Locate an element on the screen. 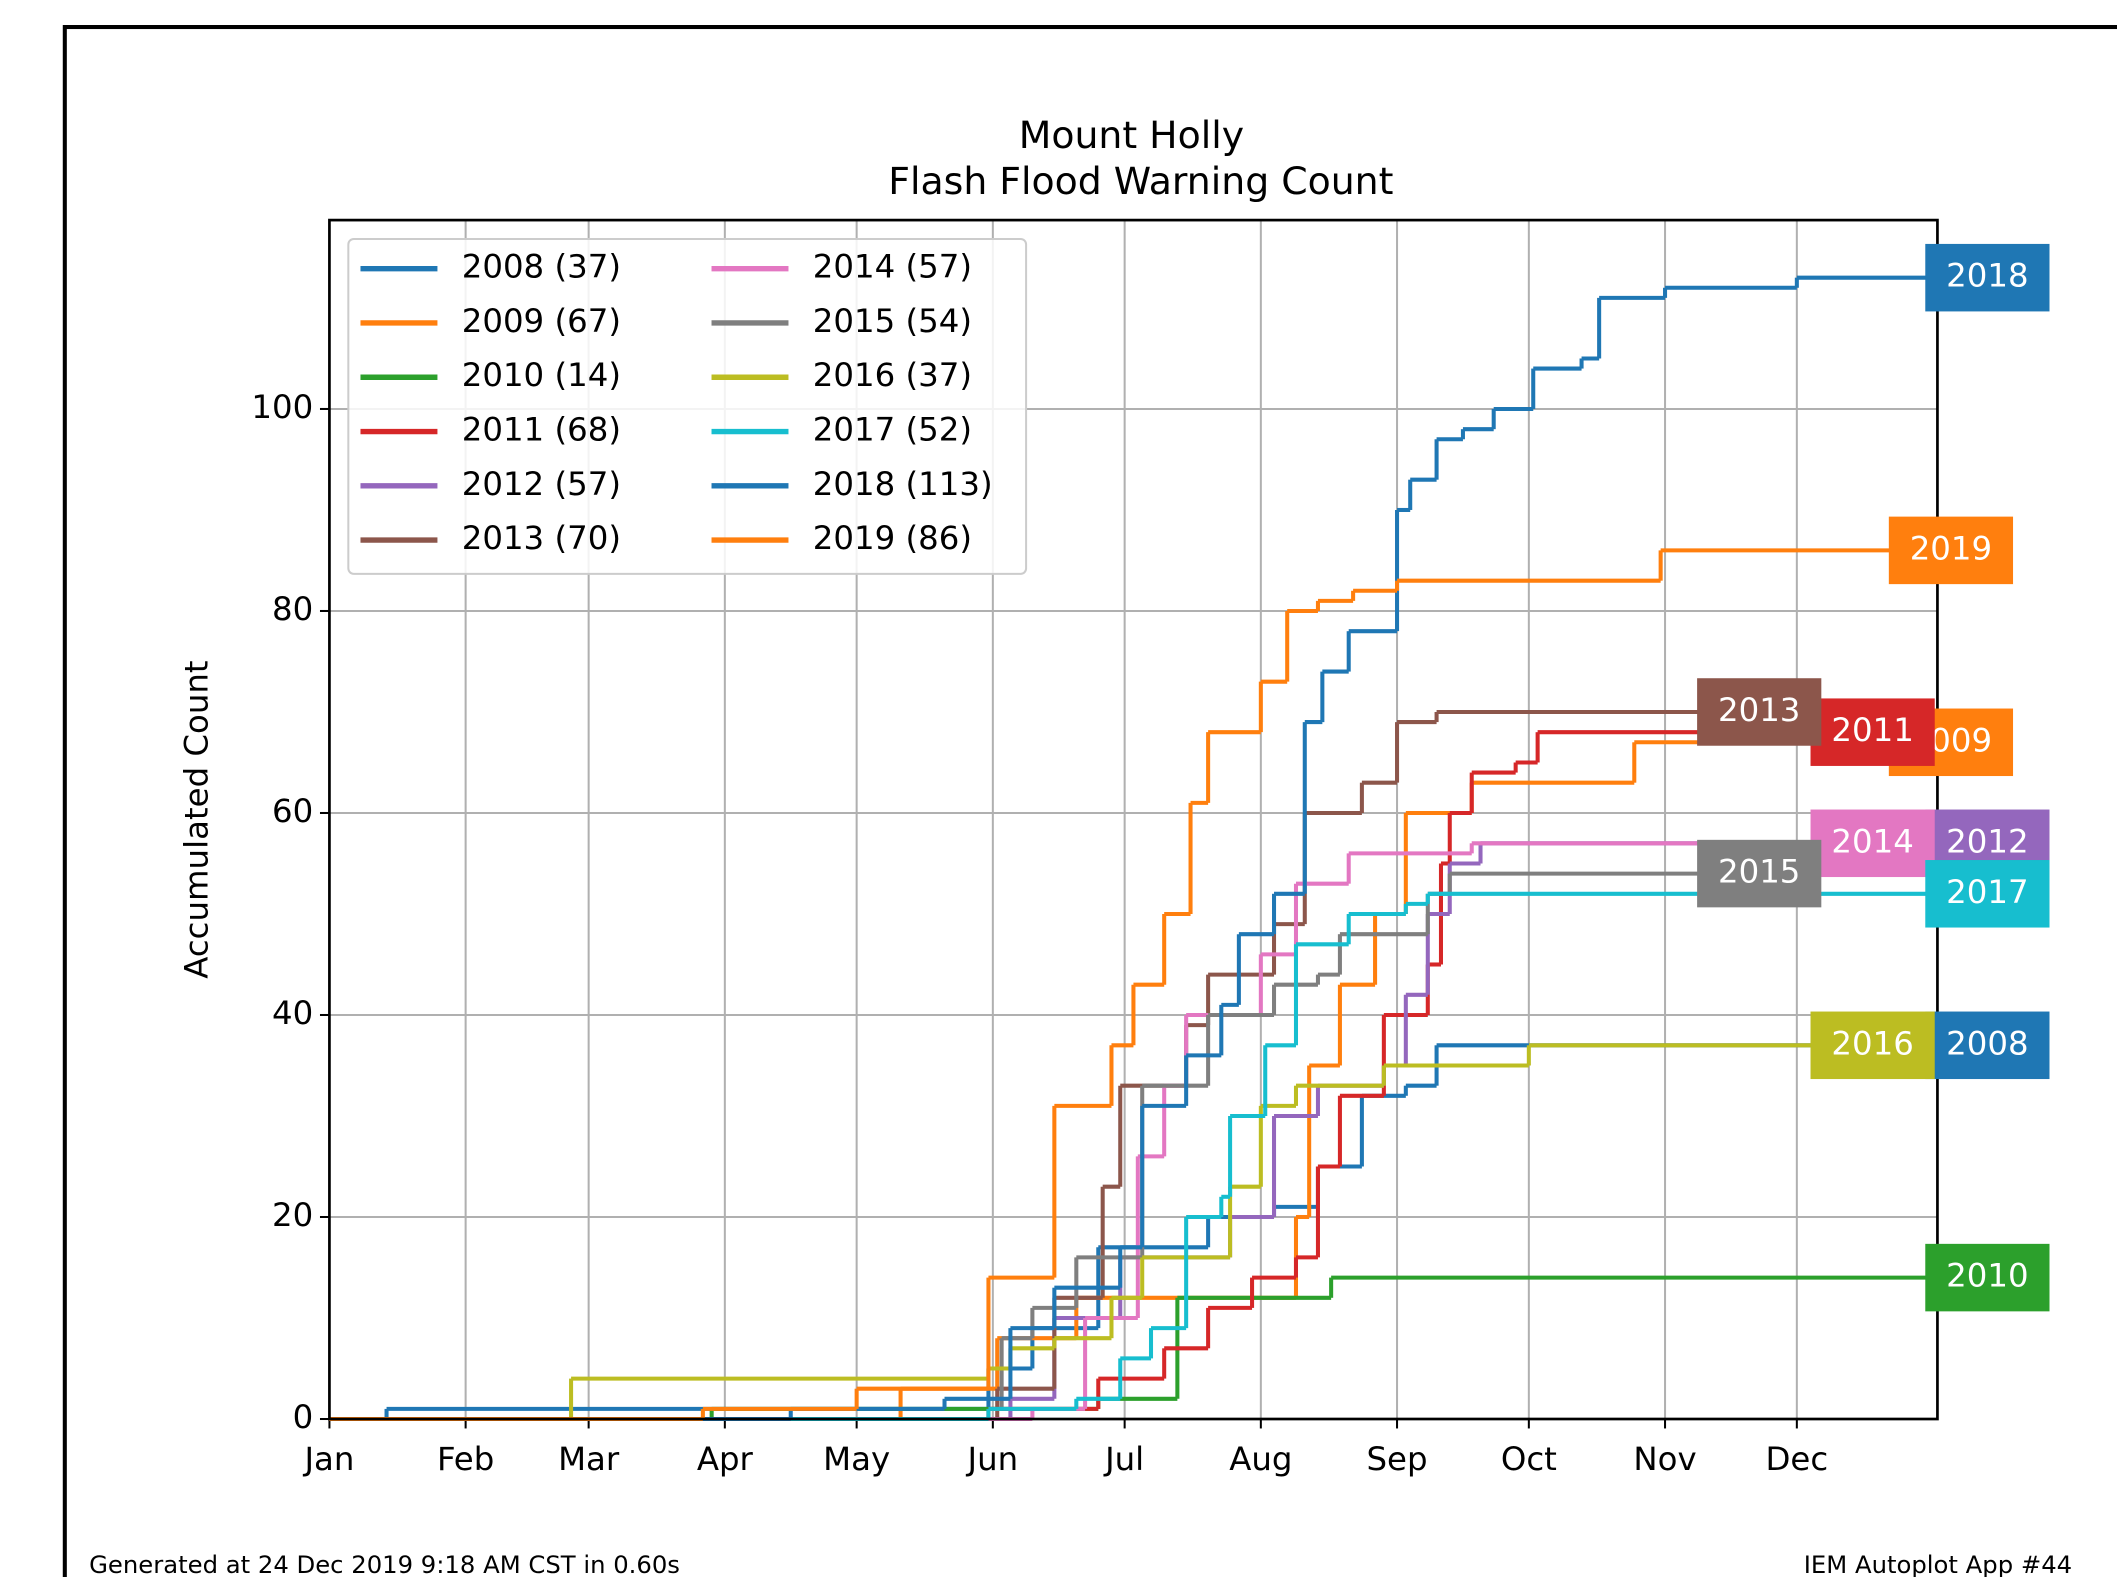 The image size is (2117, 1577). end-label: 2018 is located at coordinates (1987, 277).